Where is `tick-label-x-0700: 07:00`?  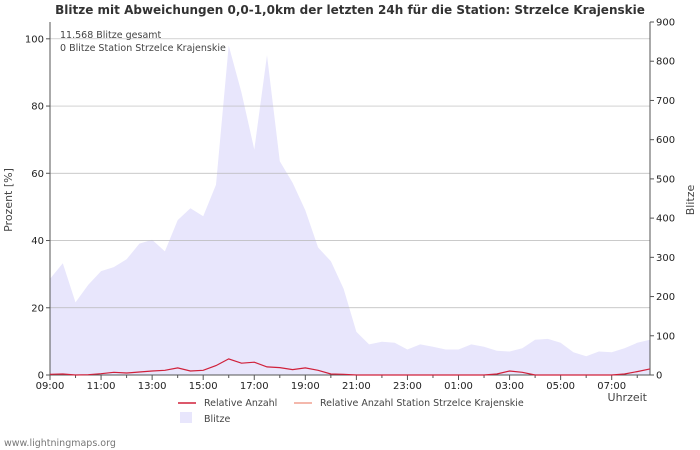 tick-label-x-0700: 07:00 is located at coordinates (611, 386).